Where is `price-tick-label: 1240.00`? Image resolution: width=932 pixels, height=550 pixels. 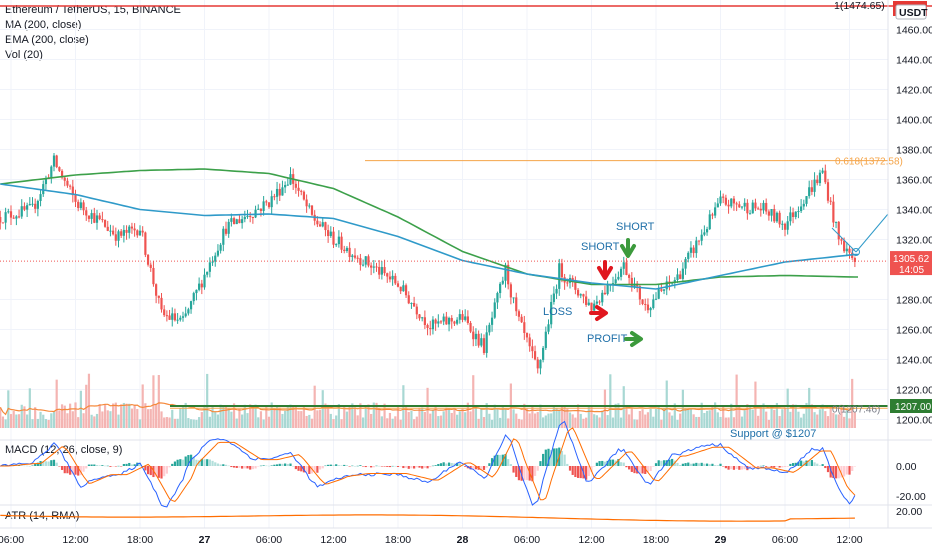
price-tick-label: 1240.00 is located at coordinates (914, 361).